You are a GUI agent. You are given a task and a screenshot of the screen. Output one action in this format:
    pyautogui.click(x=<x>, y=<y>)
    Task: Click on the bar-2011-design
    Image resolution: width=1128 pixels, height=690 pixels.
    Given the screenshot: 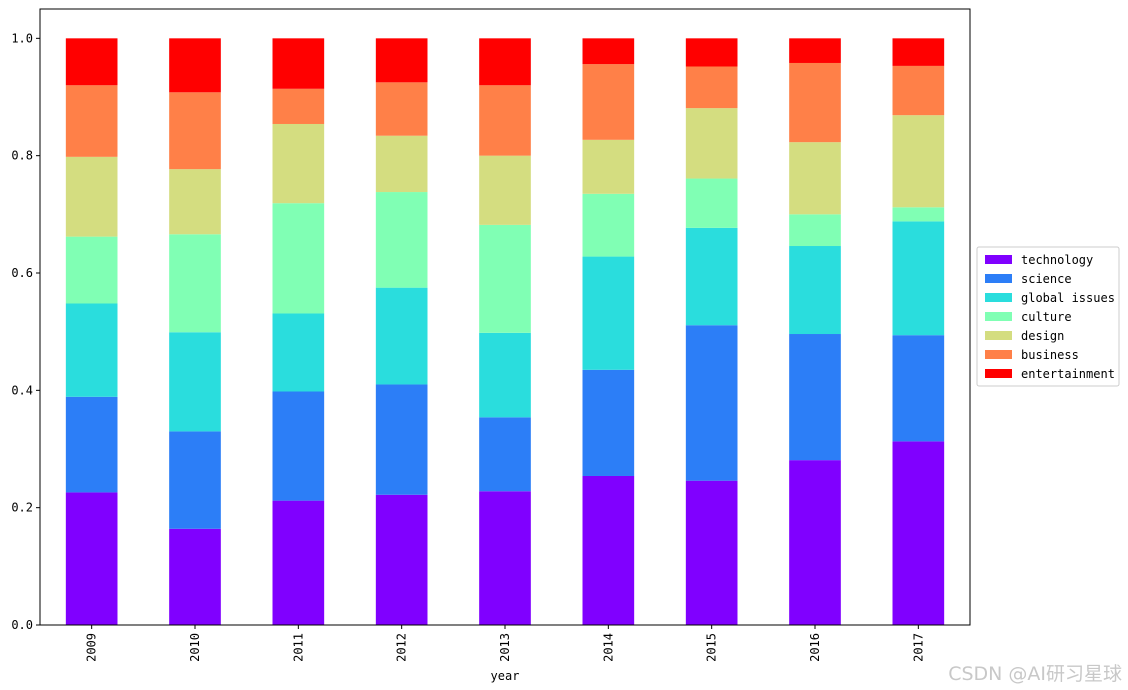 What is the action you would take?
    pyautogui.click(x=298, y=163)
    